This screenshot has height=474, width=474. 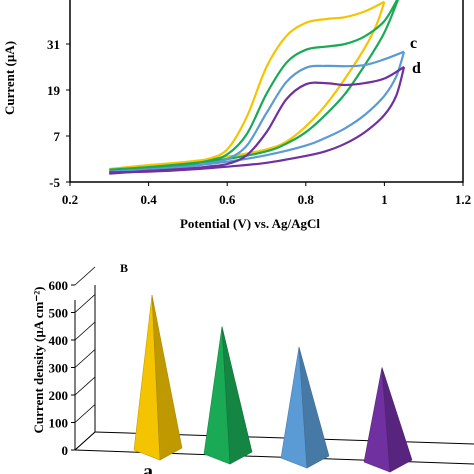 I want to click on panel-b-y-tick-label: 0, so click(x=65, y=450).